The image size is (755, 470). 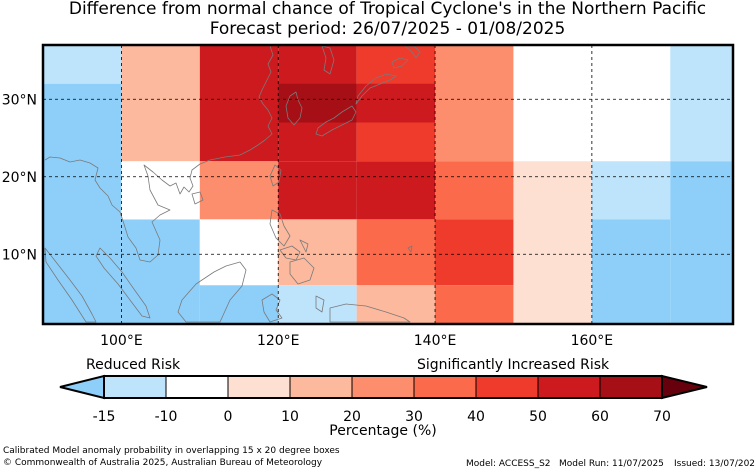 What do you see at coordinates (104, 417) in the screenshot?
I see `legend-tick-label: -15` at bounding box center [104, 417].